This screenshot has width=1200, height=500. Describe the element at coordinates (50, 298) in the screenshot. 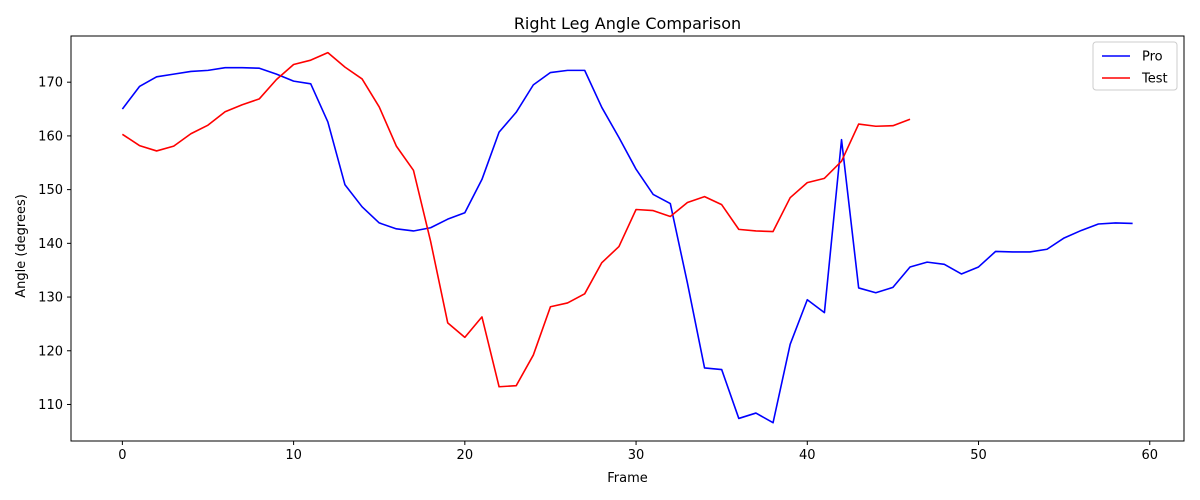

I see `y-tick-label: 130` at that location.